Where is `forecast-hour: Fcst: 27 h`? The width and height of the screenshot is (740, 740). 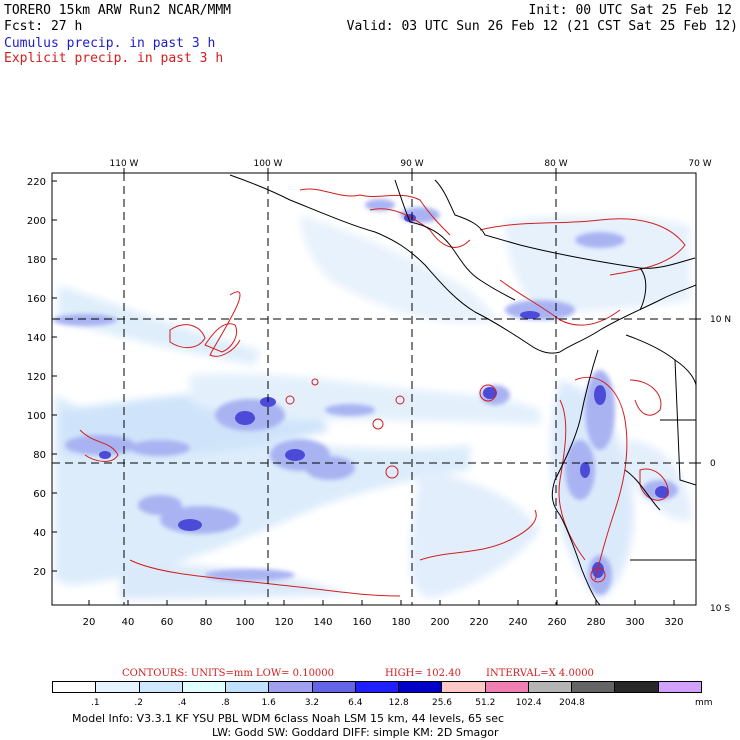 forecast-hour: Fcst: 27 h is located at coordinates (43, 26).